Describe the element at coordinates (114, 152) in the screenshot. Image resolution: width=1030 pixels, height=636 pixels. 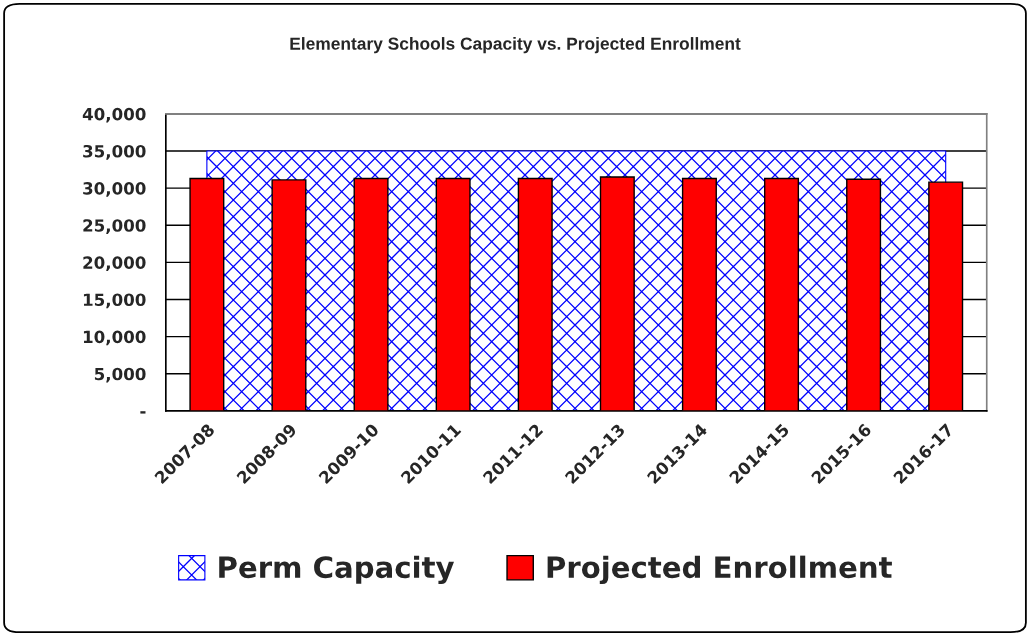
I see `y-tick-label: 35,000` at that location.